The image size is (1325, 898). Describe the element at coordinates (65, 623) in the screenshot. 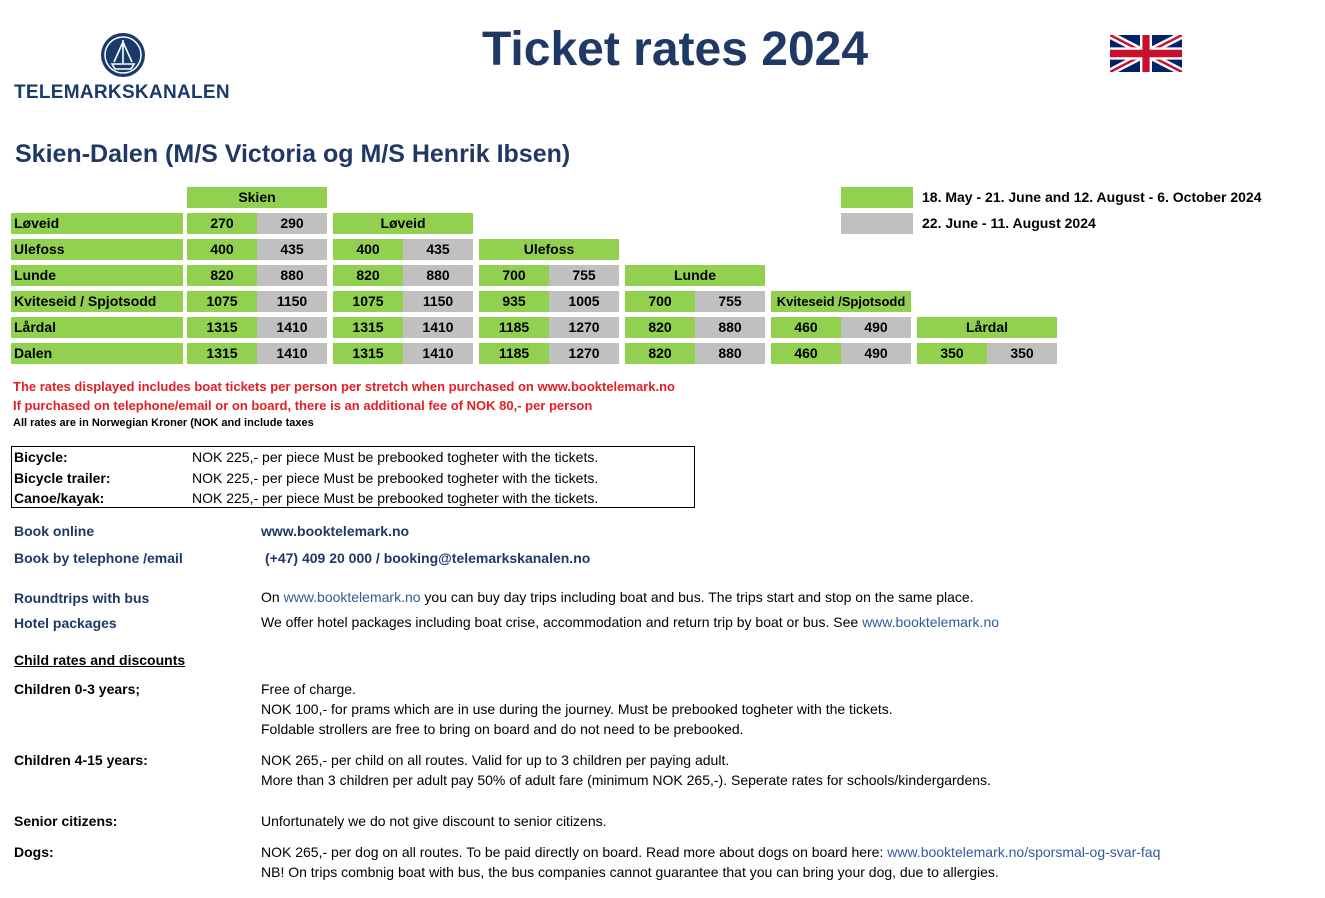

I see `hotel-label: Hotel packages` at that location.